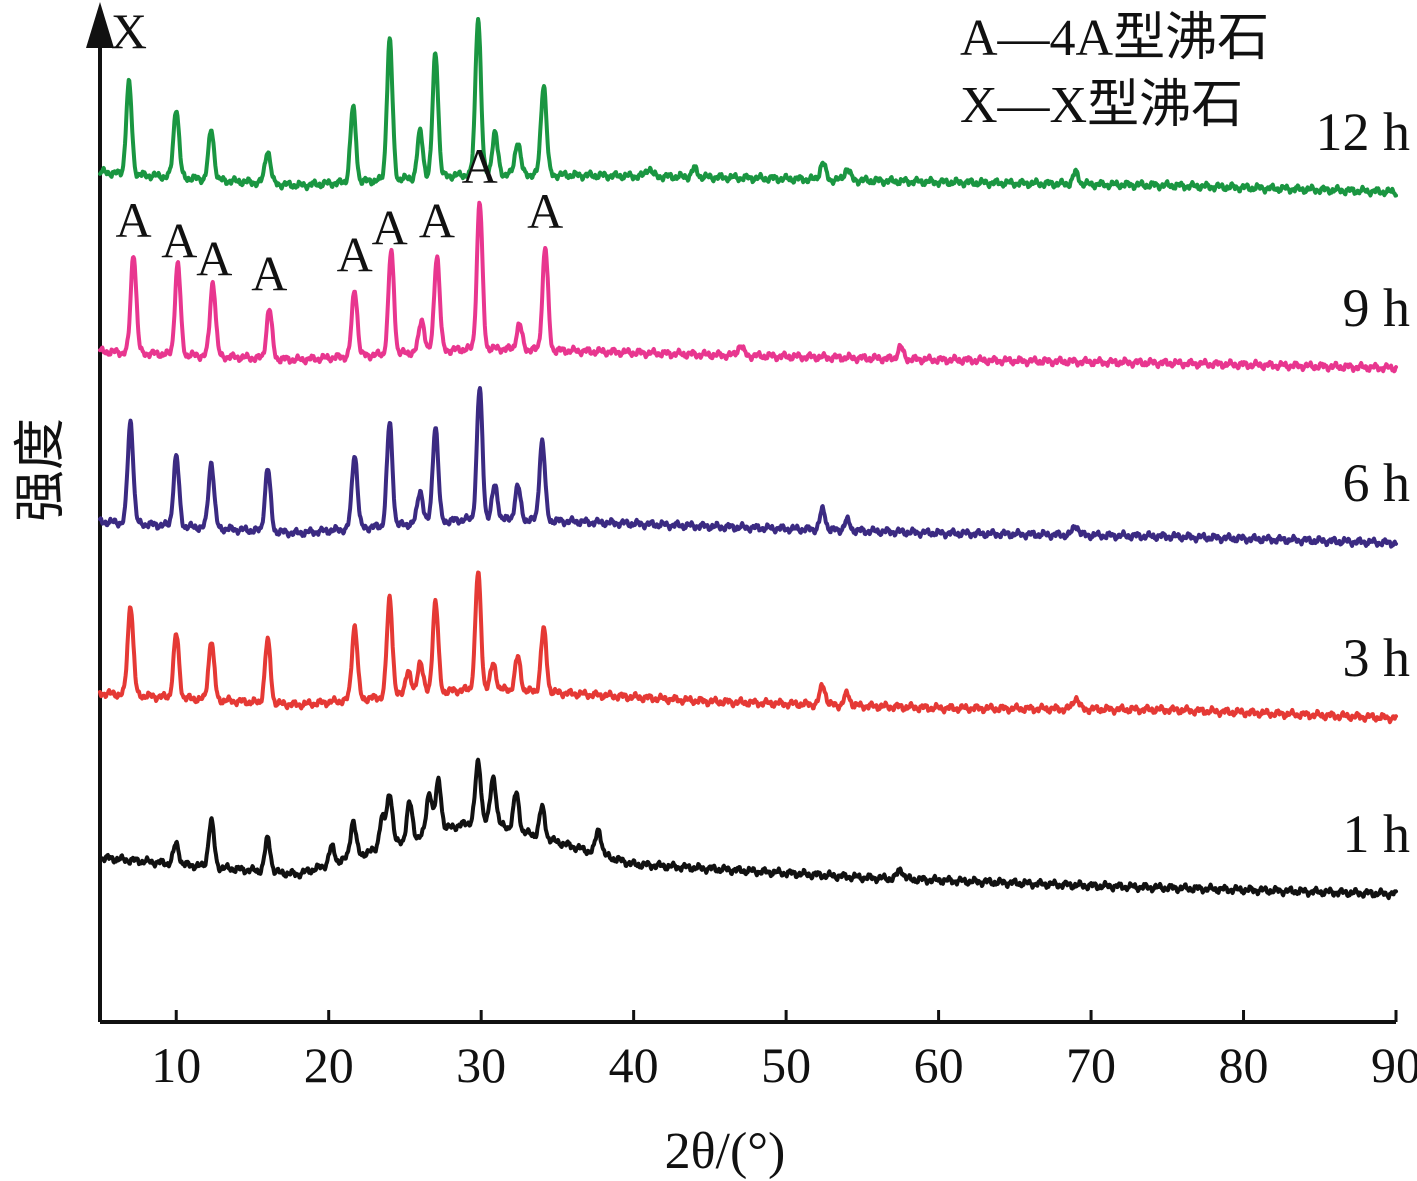  I want to click on series-line-12h, so click(748, 107).